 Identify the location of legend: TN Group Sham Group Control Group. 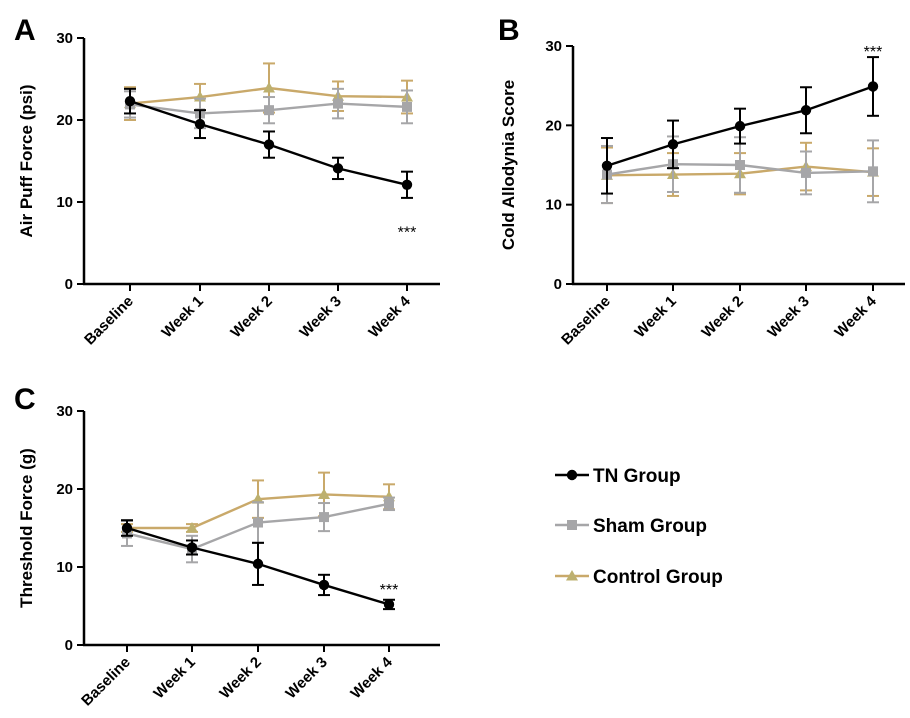
(639, 527).